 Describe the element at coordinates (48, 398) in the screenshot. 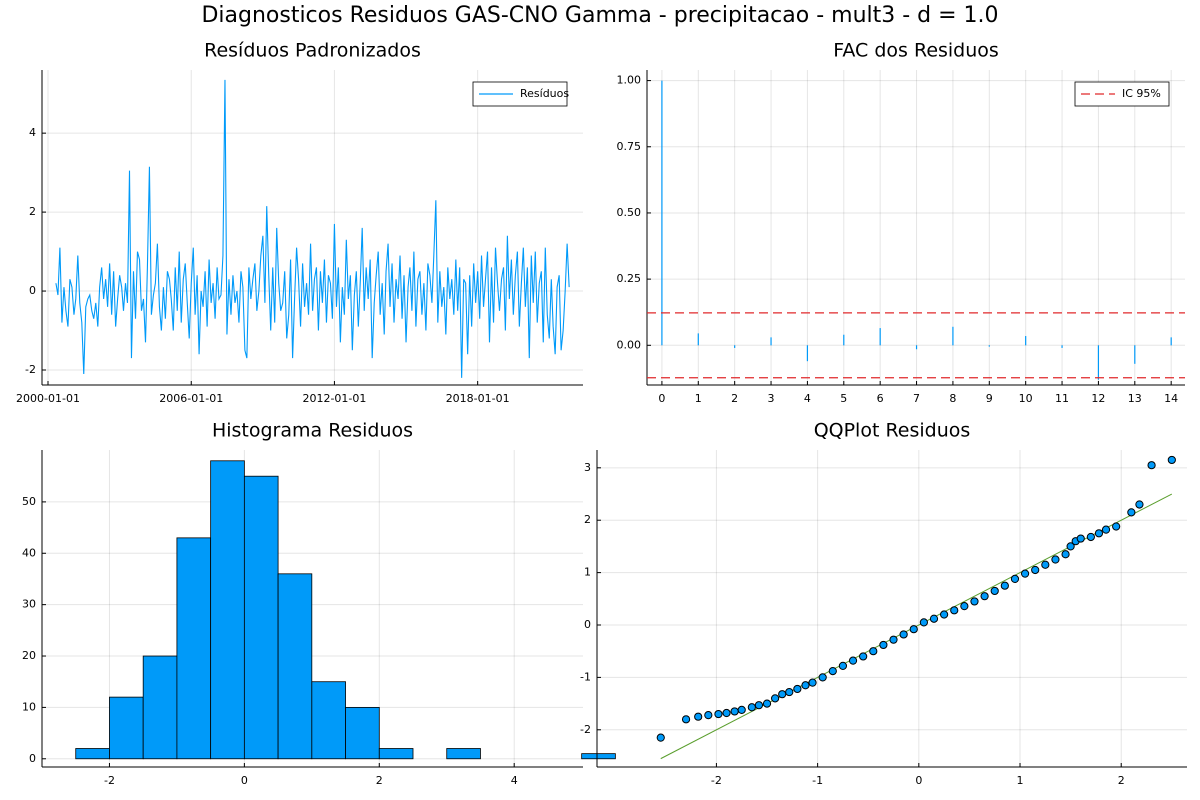

I see `x-tick-label: 2000-01-01` at that location.